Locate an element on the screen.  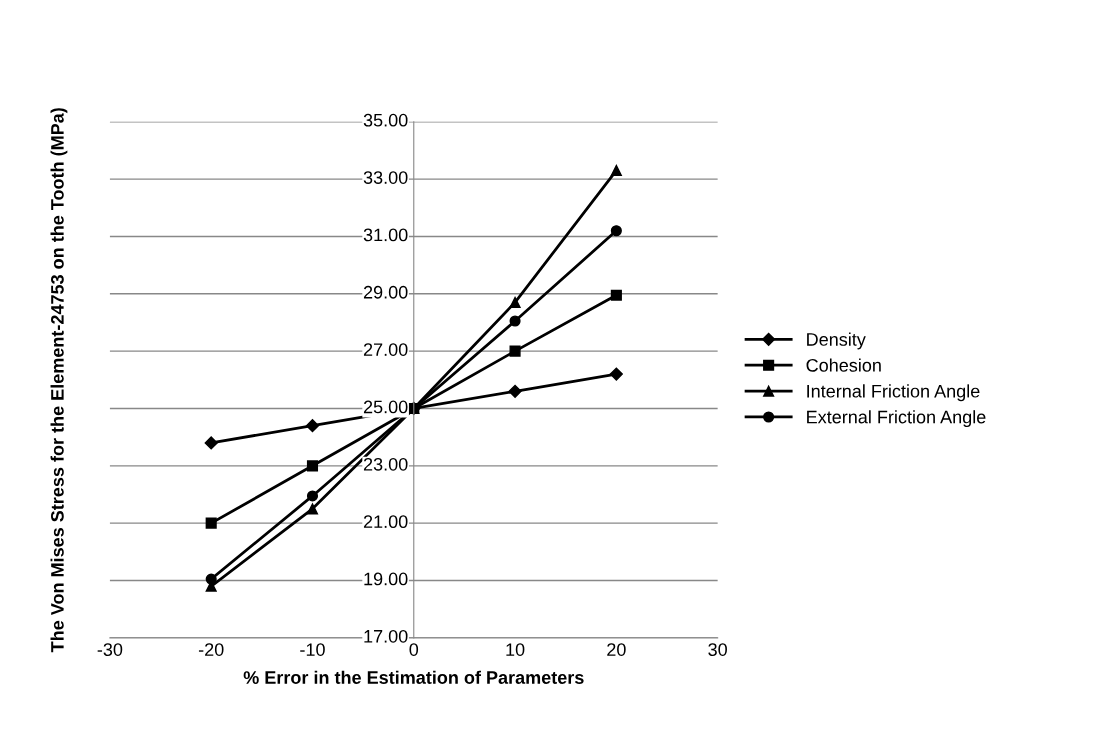
y-tick-label: 33.00 is located at coordinates (385, 177).